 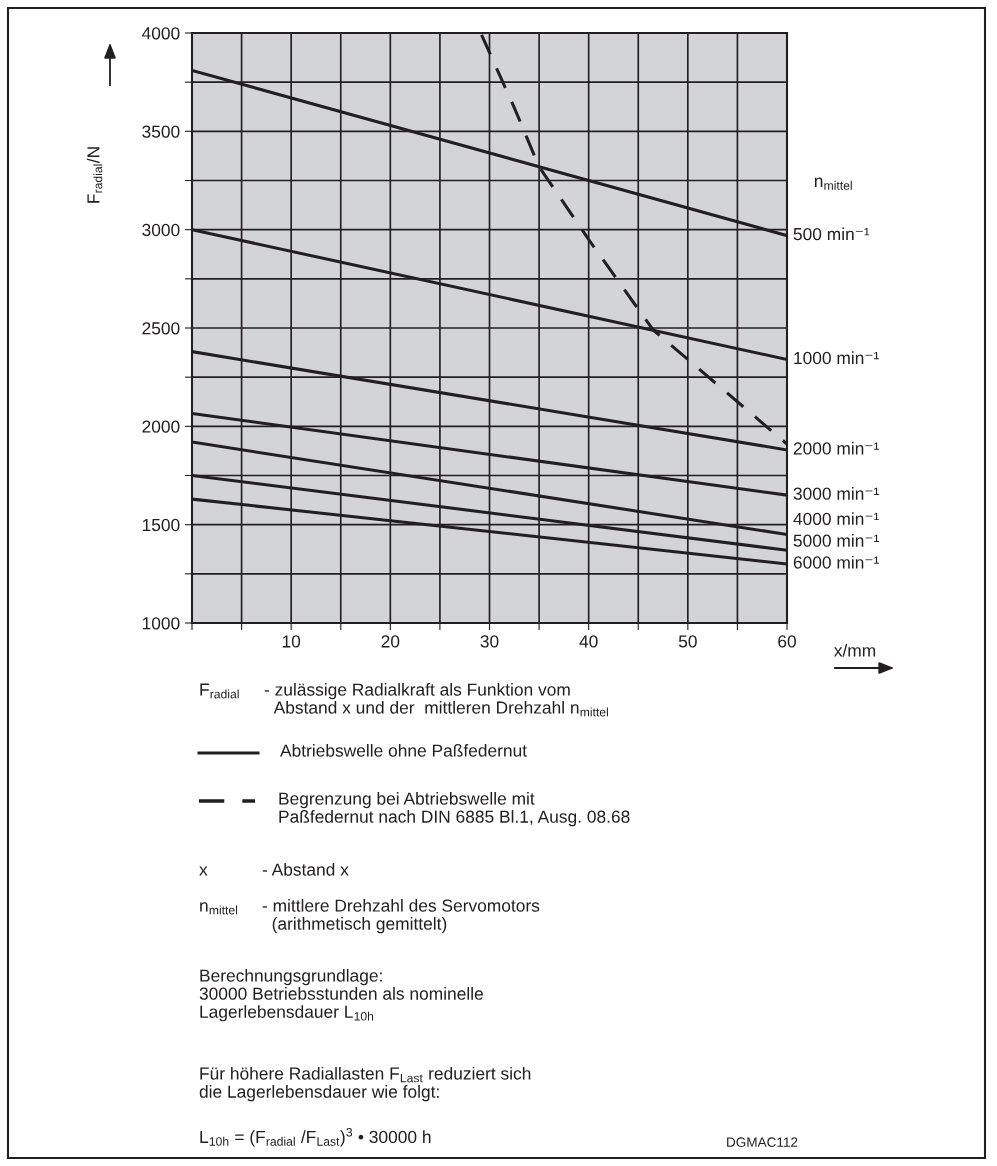 What do you see at coordinates (390, 641) in the screenshot?
I see `x-tick-label: 20` at bounding box center [390, 641].